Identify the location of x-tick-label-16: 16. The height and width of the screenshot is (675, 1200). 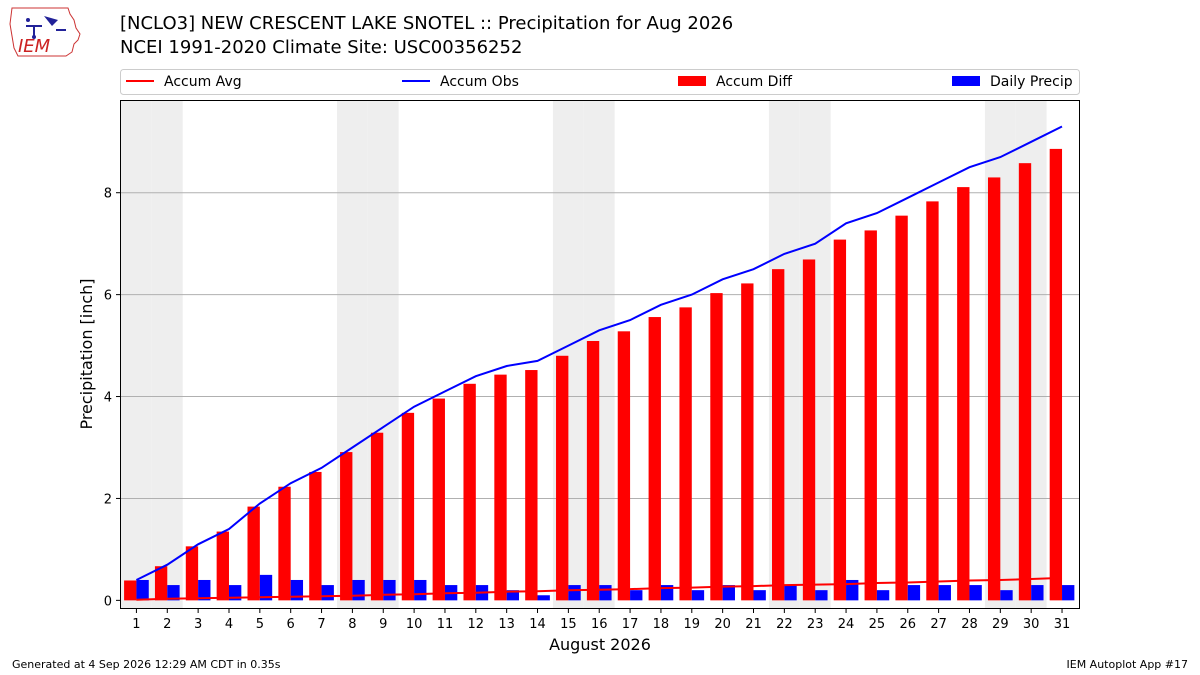
(599, 624).